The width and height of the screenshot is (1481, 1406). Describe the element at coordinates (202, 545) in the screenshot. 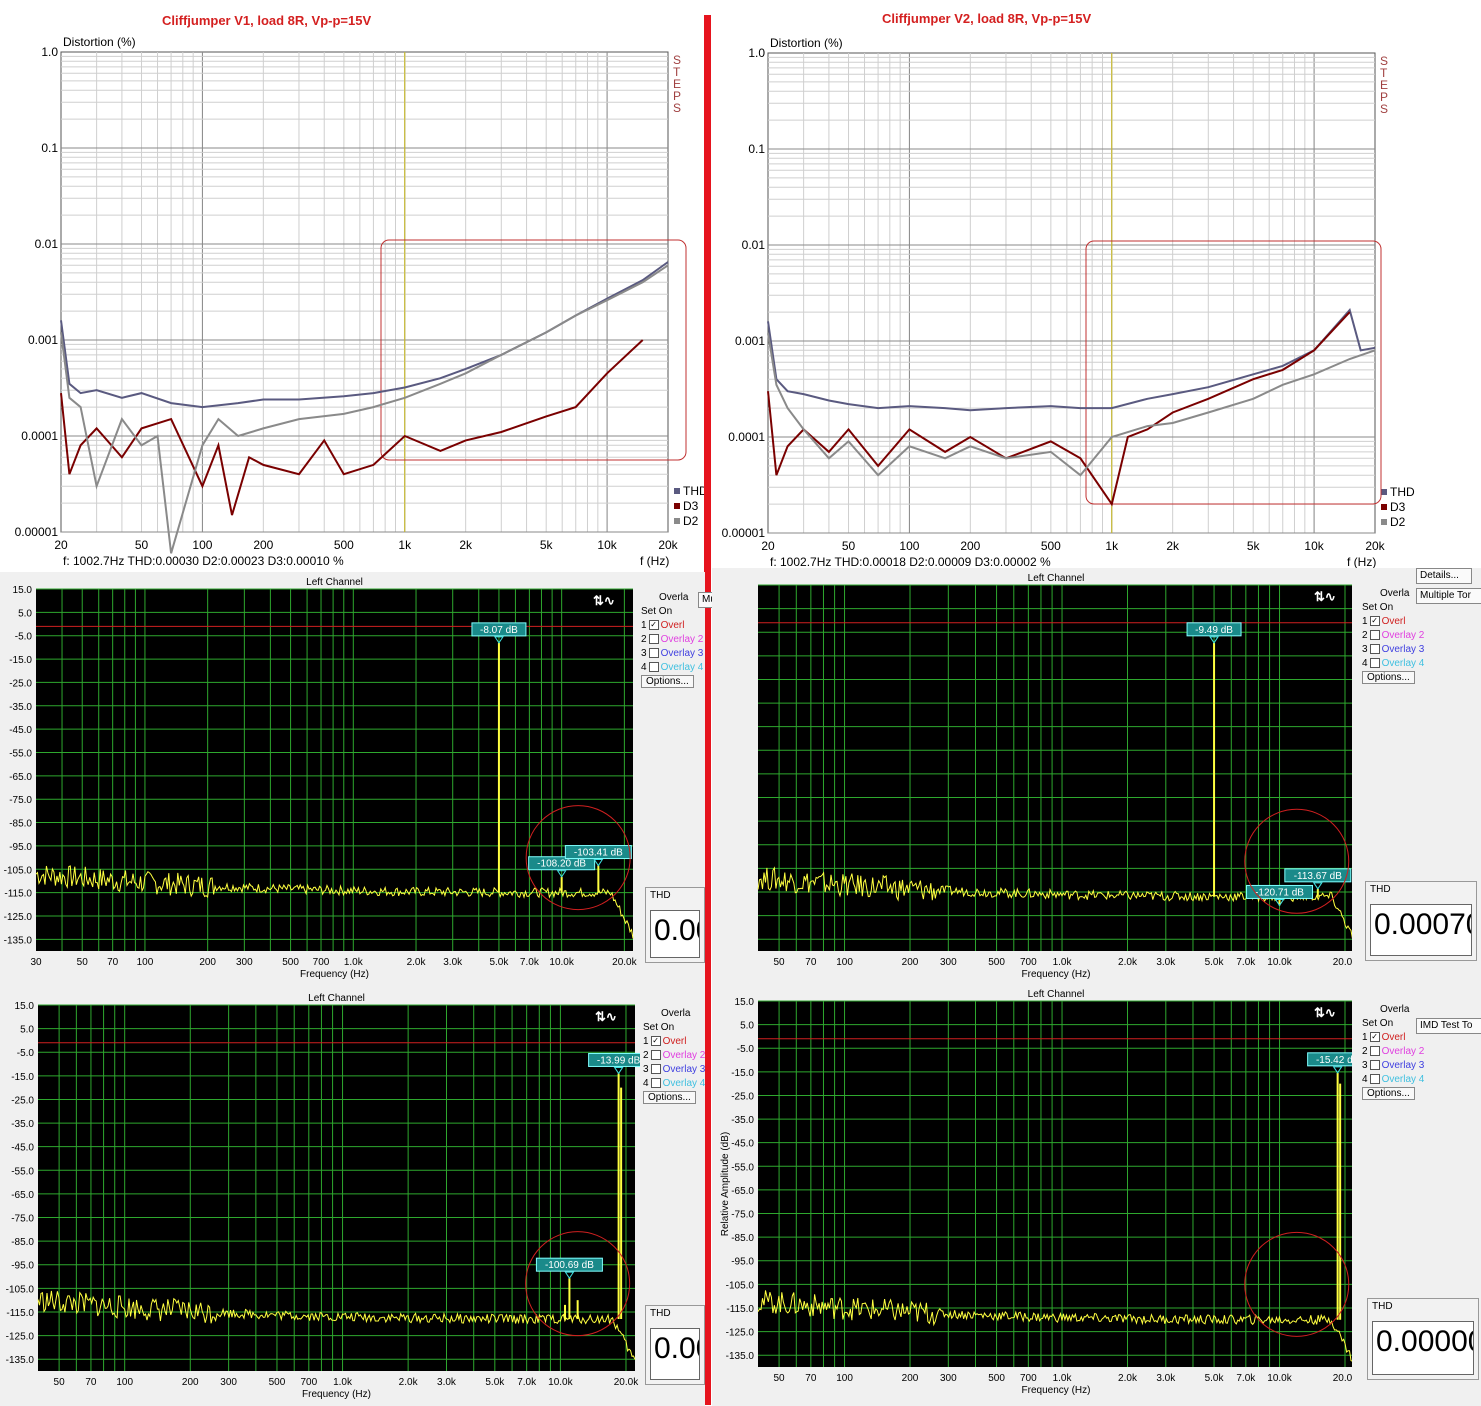

I see `x-tick-label: 100` at that location.